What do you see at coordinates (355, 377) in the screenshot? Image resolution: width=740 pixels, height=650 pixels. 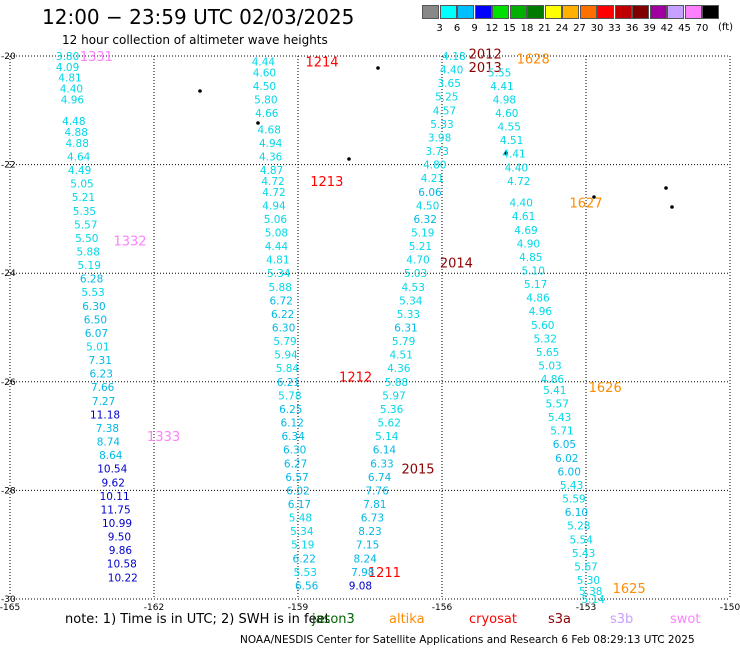 I see `time-label: 1212` at bounding box center [355, 377].